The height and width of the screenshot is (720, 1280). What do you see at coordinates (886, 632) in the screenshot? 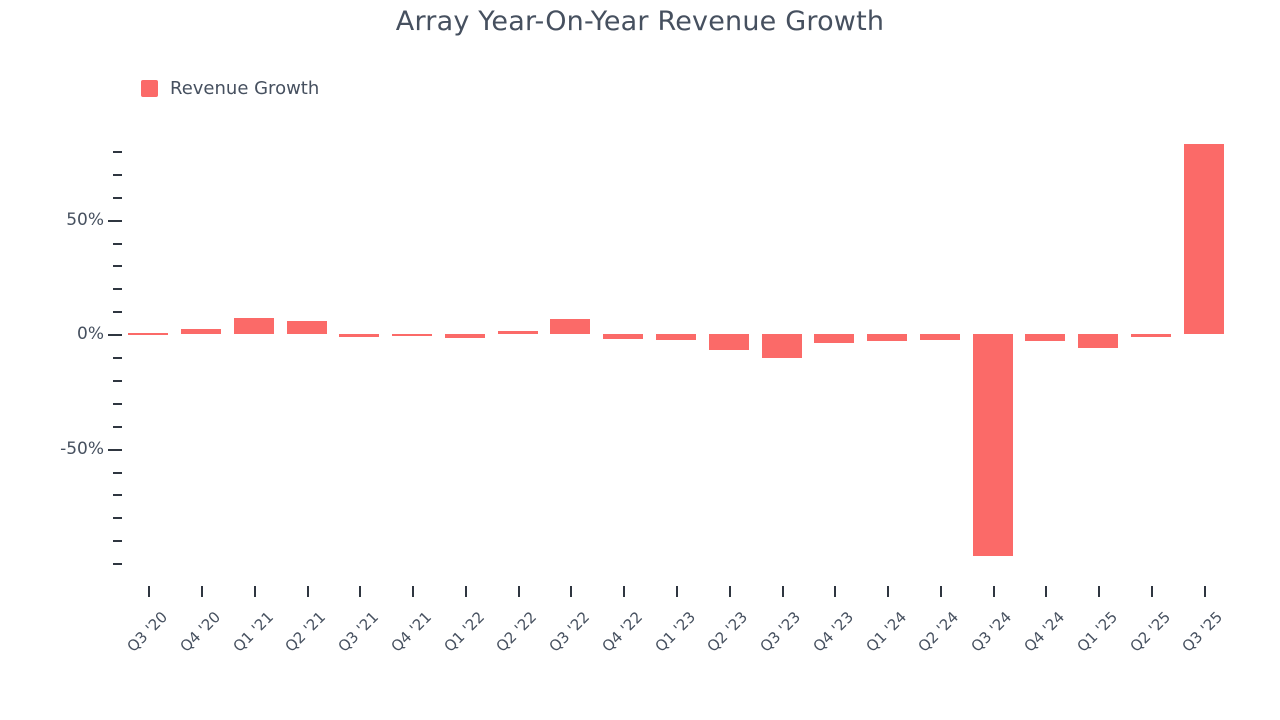
I see `x-axis-tick-label-text: Q1 '24` at bounding box center [886, 632].